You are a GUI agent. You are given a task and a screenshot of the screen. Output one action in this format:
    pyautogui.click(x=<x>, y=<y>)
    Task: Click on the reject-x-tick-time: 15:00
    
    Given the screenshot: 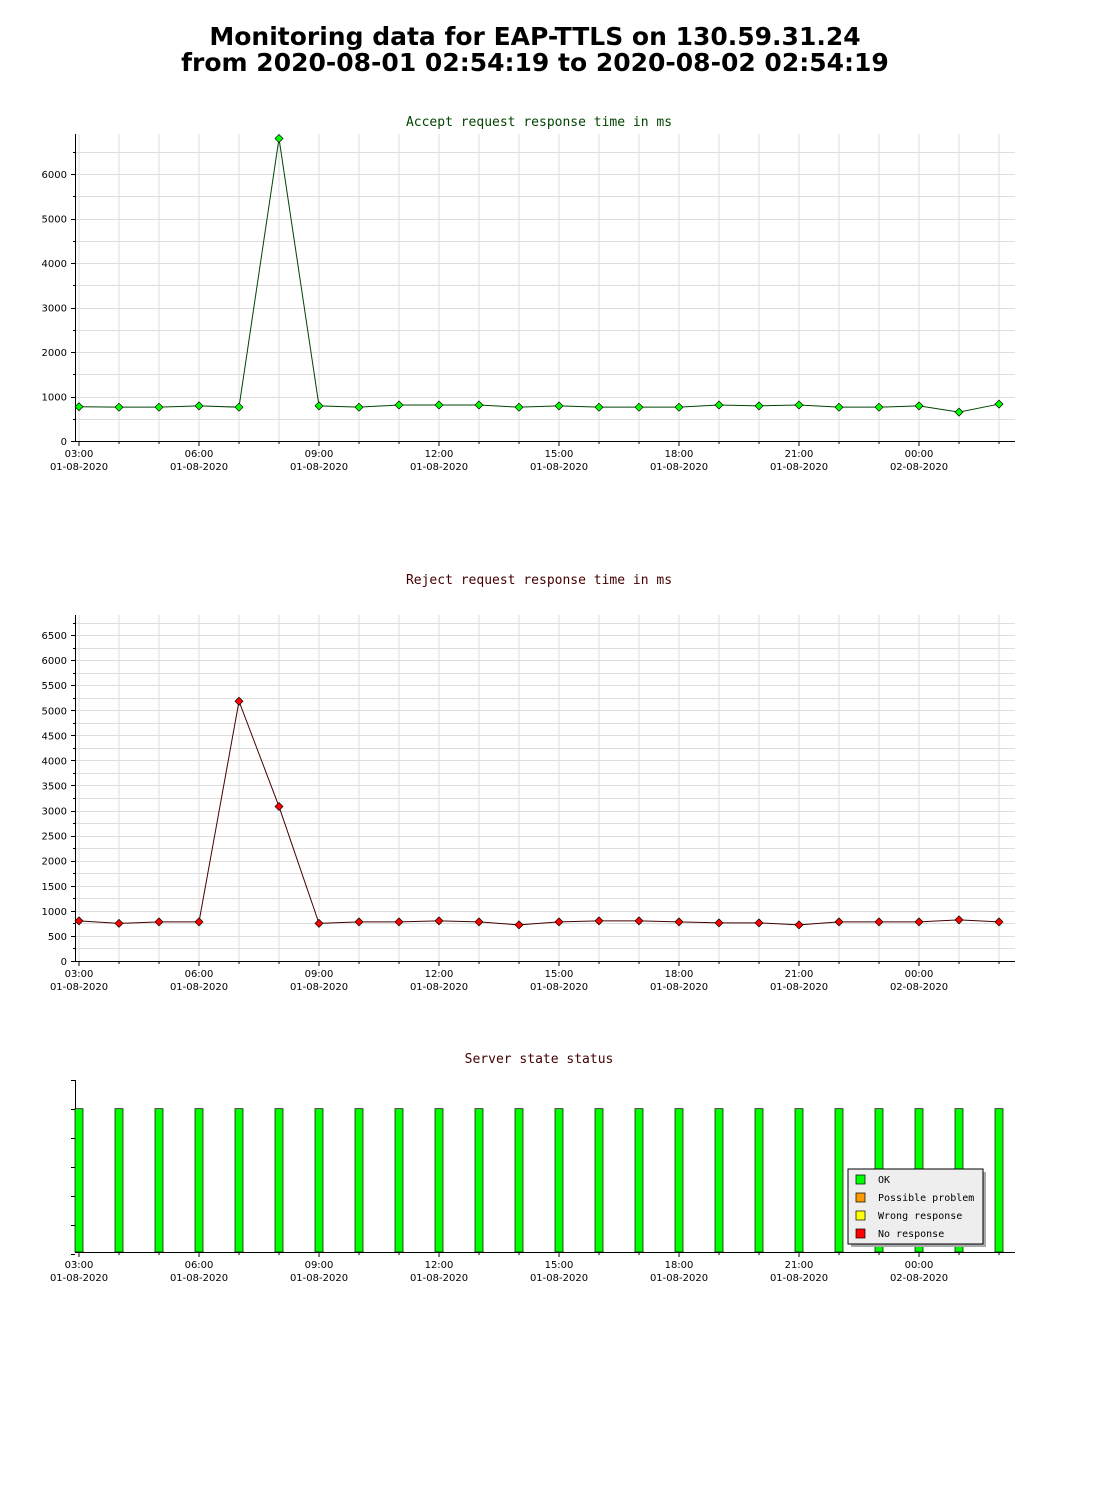 What is the action you would take?
    pyautogui.click(x=559, y=974)
    